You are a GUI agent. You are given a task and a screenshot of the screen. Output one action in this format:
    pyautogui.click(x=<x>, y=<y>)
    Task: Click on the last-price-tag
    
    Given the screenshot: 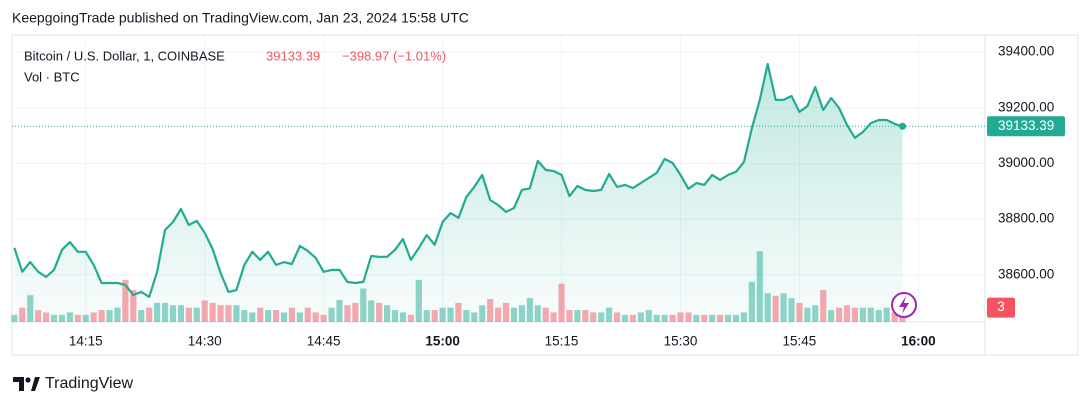 What is the action you would take?
    pyautogui.click(x=1026, y=126)
    